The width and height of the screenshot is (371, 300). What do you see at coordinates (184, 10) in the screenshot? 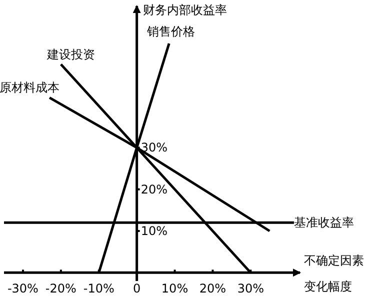
I see `ylabel: 财务内部收益率` at bounding box center [184, 10].